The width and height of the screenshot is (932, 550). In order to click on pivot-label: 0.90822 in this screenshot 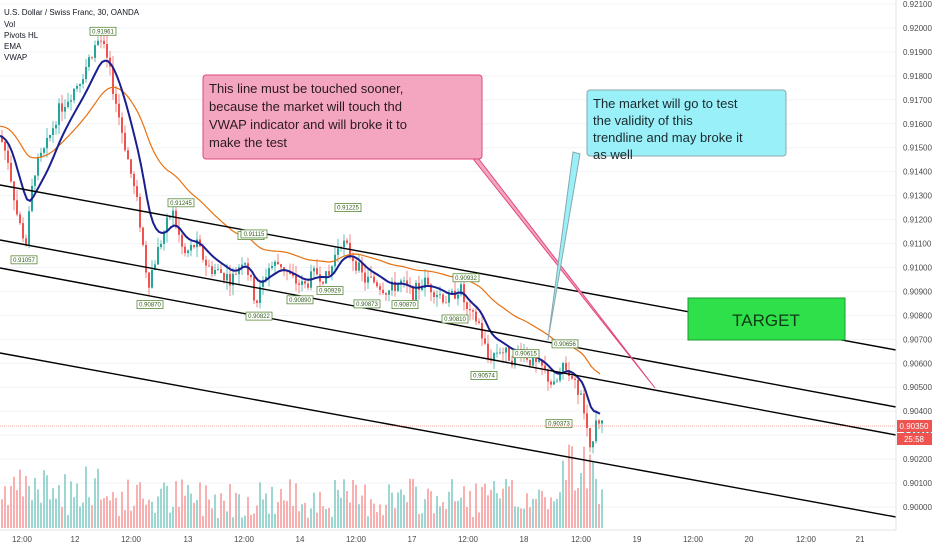, I will do `click(259, 316)`.